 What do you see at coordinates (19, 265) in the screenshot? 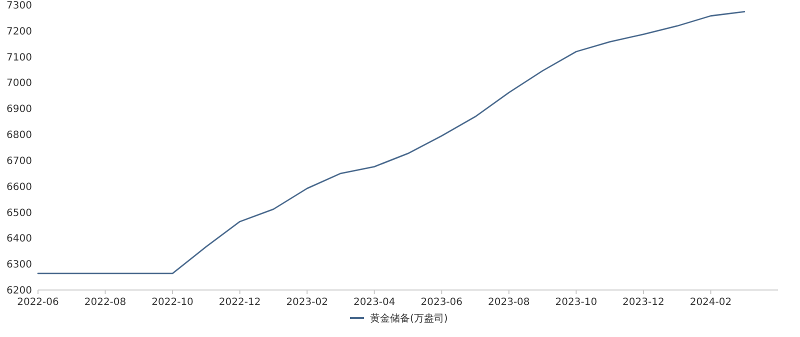
I see `y-tick-label: 6300` at bounding box center [19, 265].